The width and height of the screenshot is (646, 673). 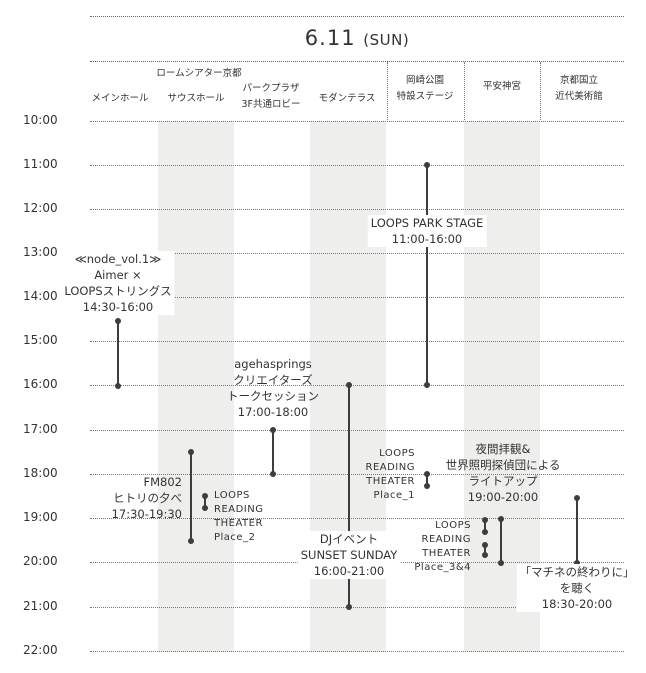 I want to click on event-line: agehasprings, so click(x=273, y=364).